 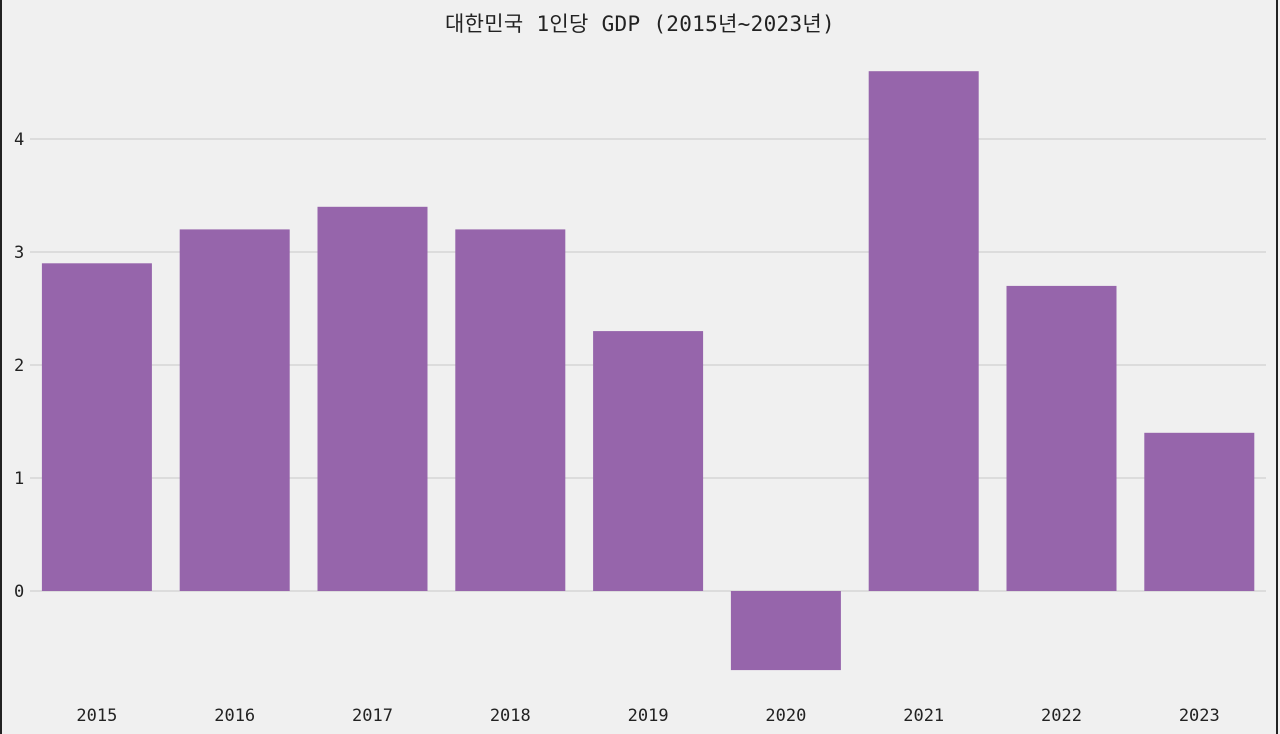 I want to click on x-tick-label: 2020, so click(x=785, y=716).